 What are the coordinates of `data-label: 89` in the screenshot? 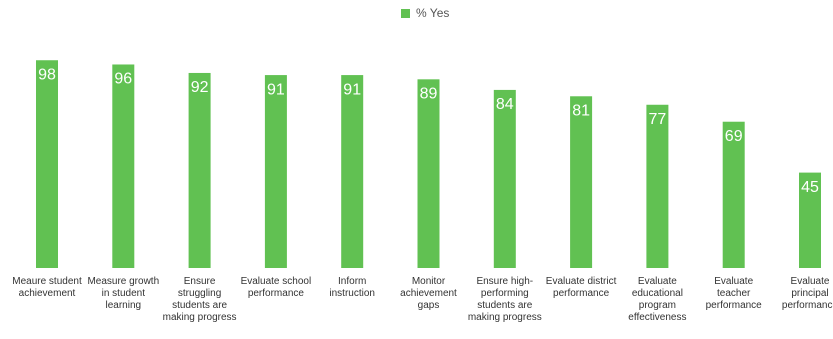 It's located at (429, 94).